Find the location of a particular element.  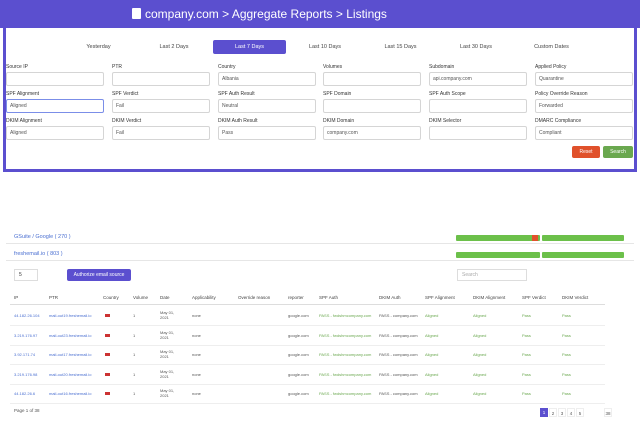

table-cell: 3.92.171.74 is located at coordinates (25, 354).